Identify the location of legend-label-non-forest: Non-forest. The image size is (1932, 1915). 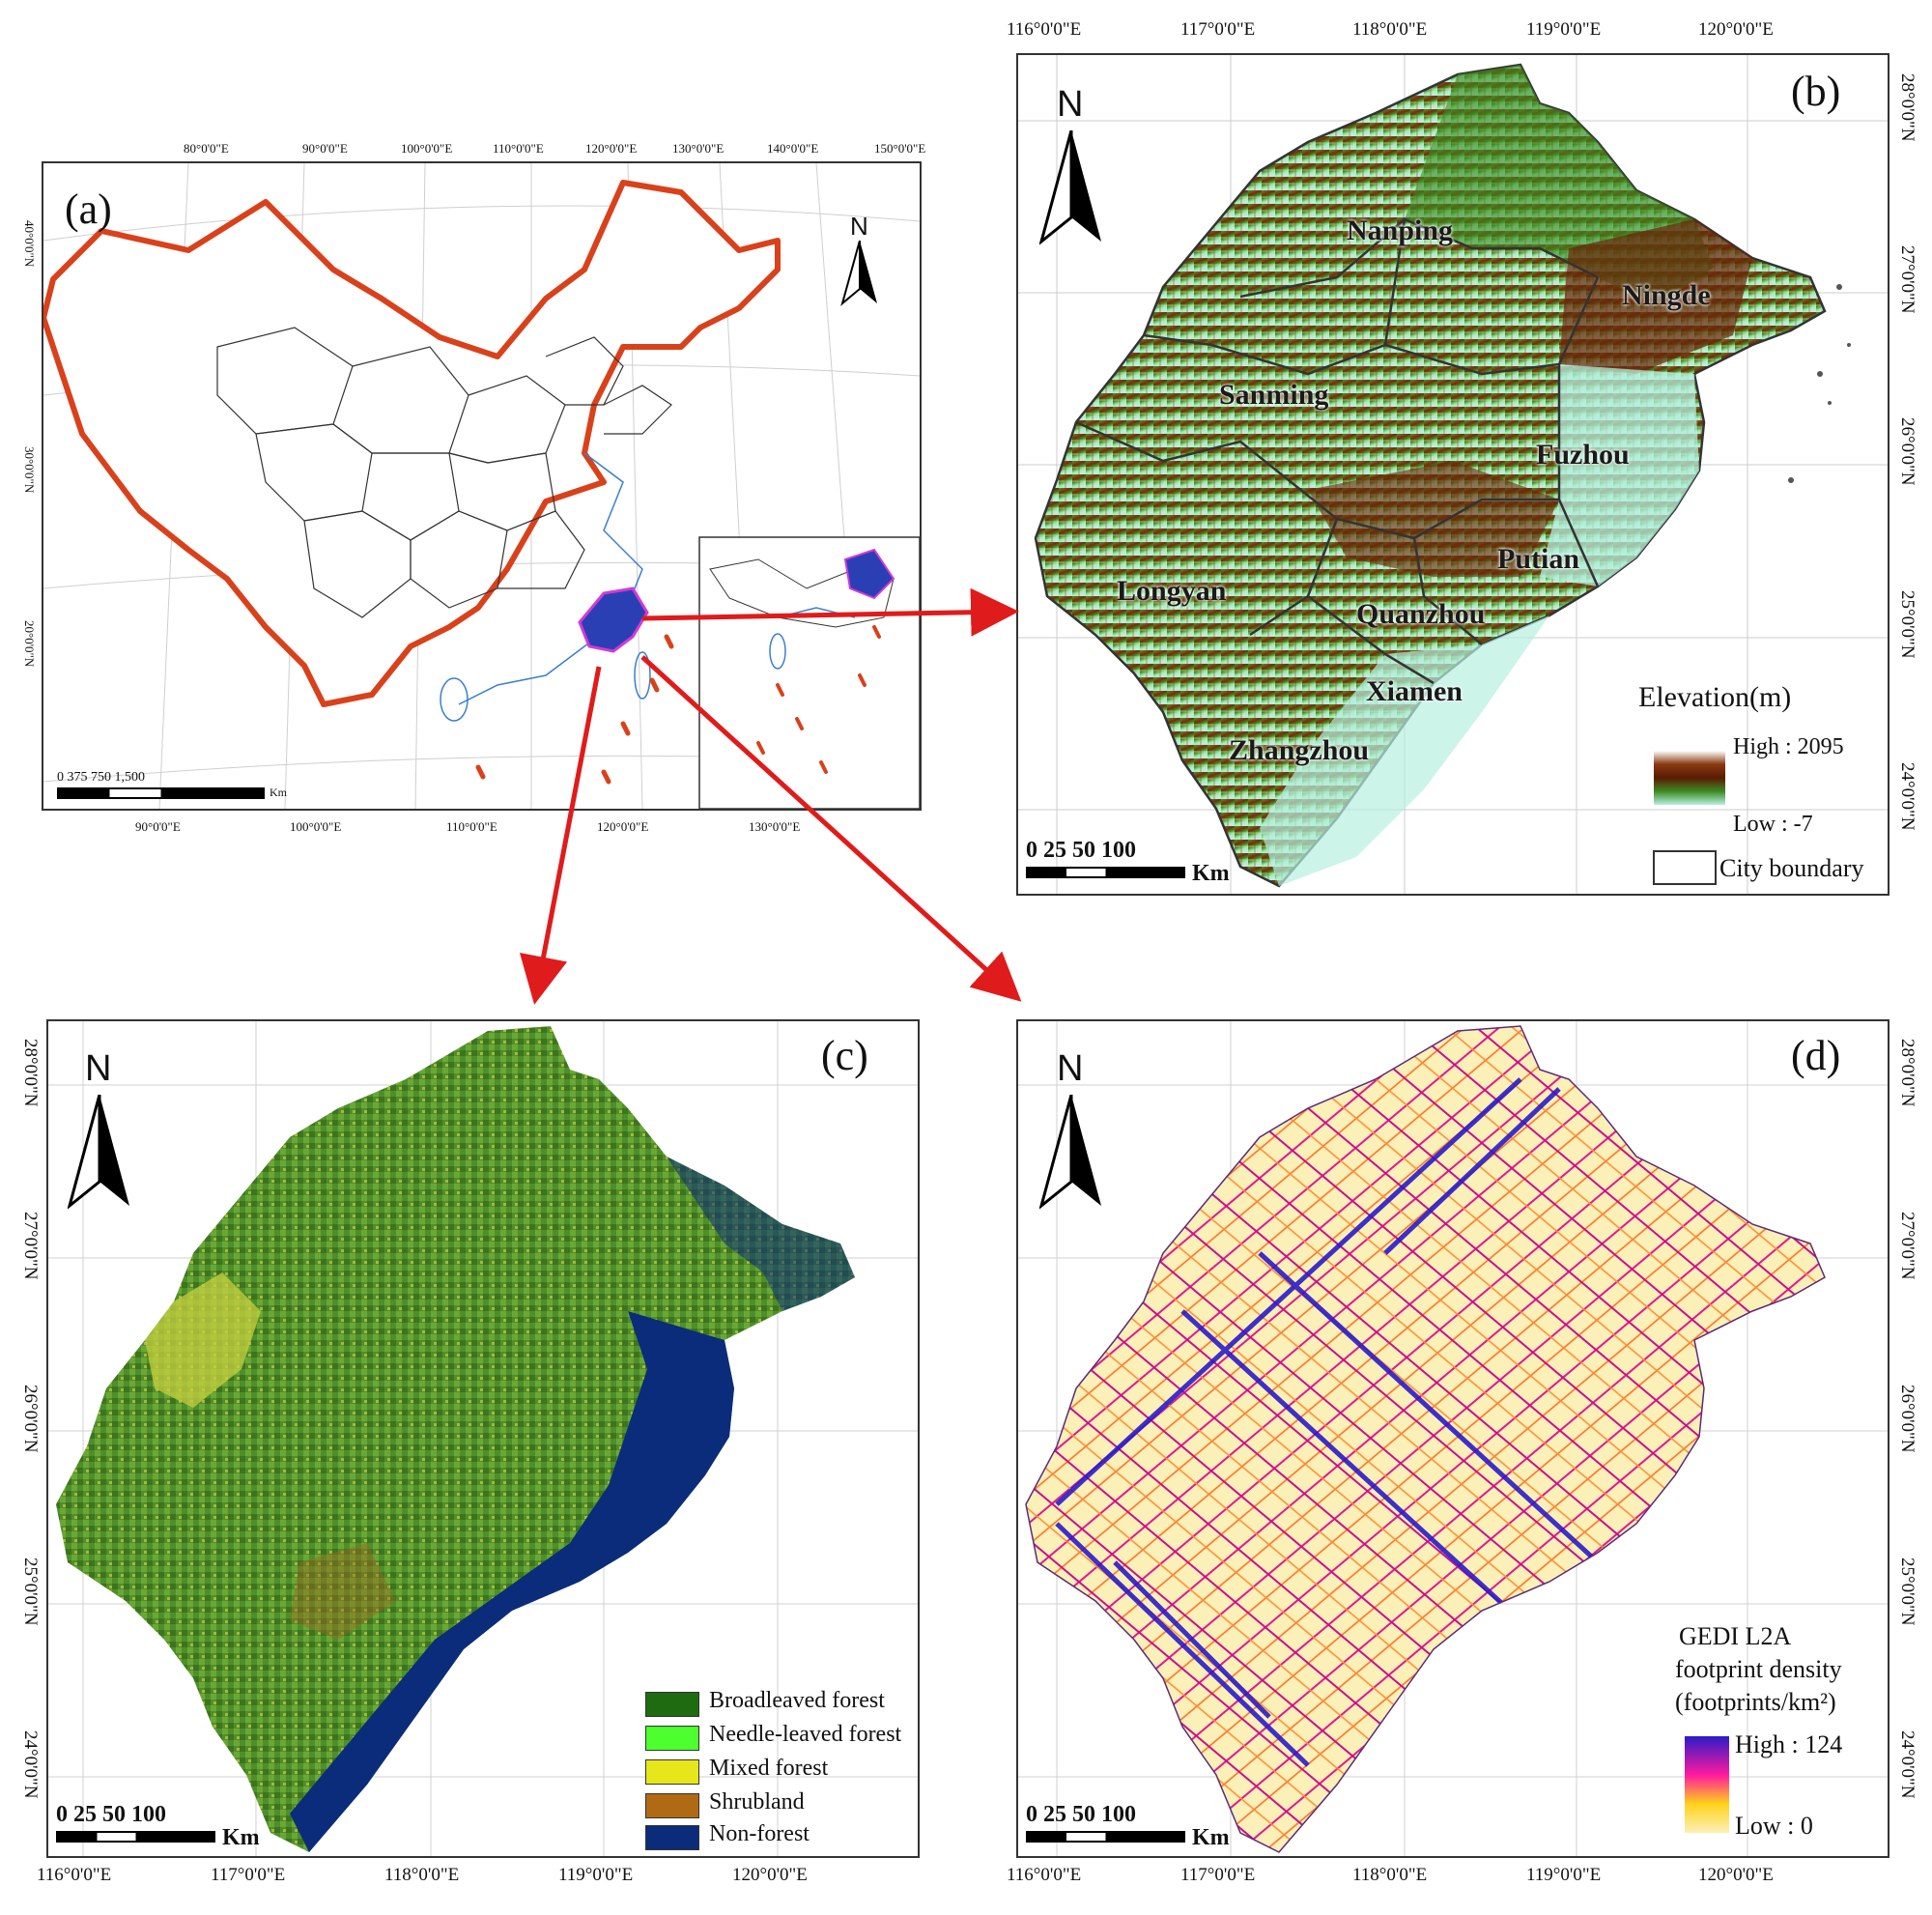
(759, 1834).